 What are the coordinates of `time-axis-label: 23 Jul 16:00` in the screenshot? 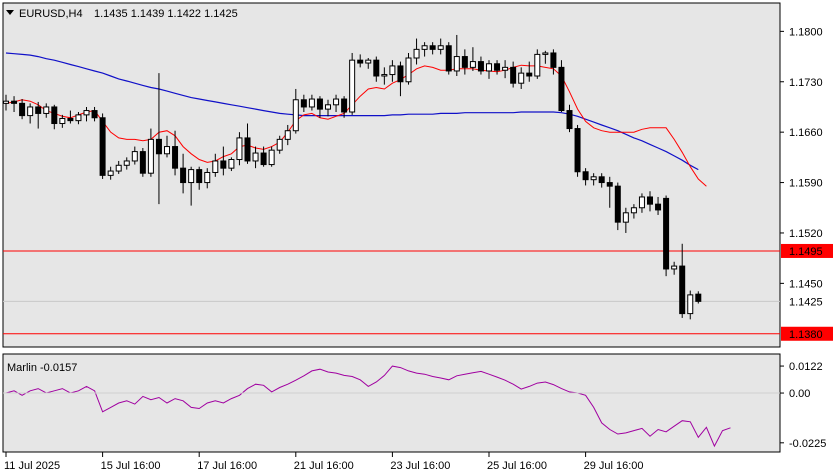 It's located at (420, 466).